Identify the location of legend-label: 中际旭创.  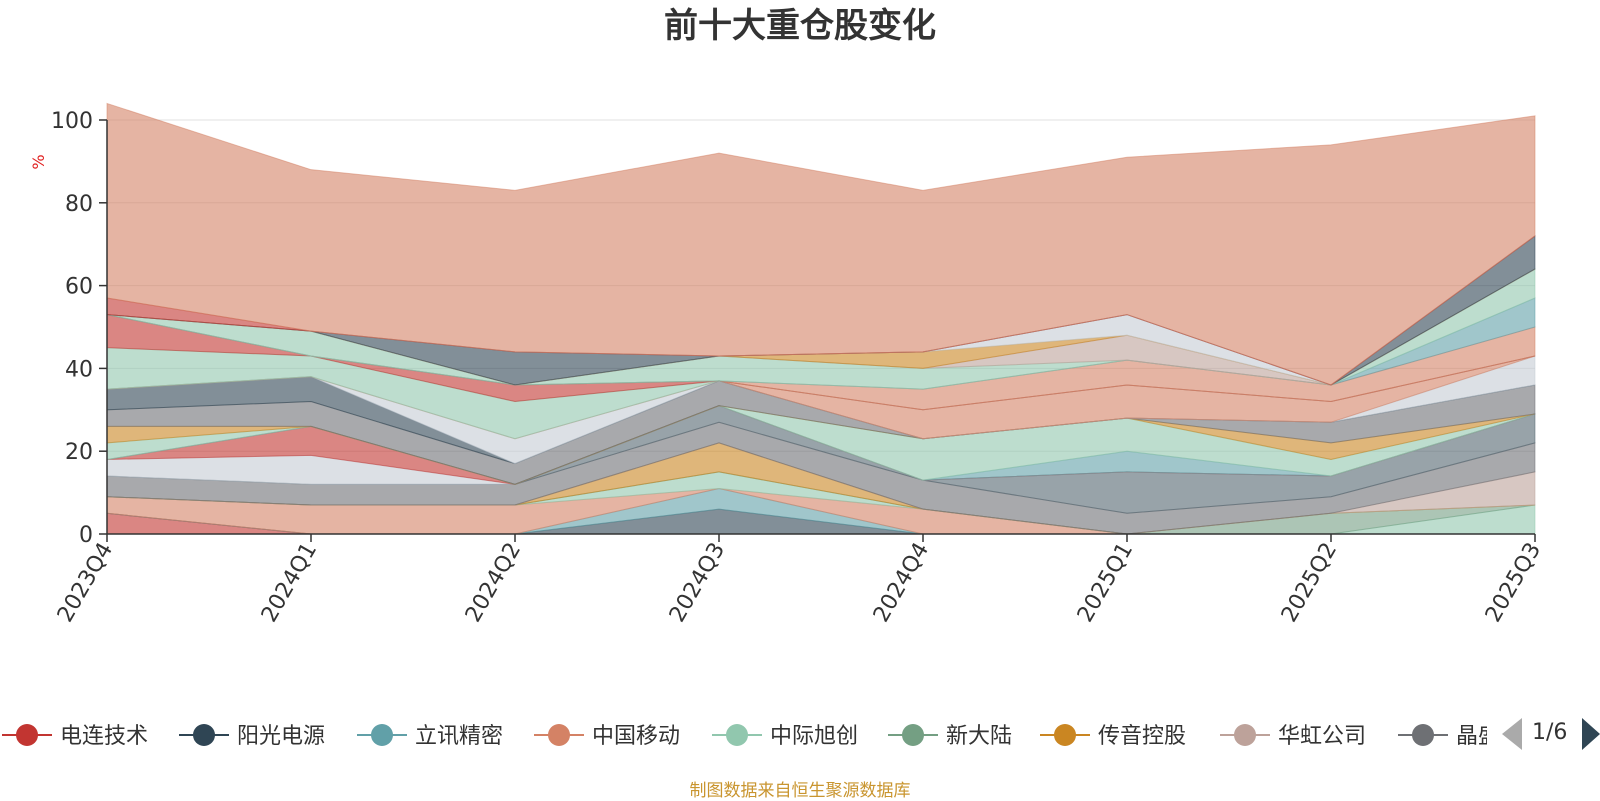
(814, 736).